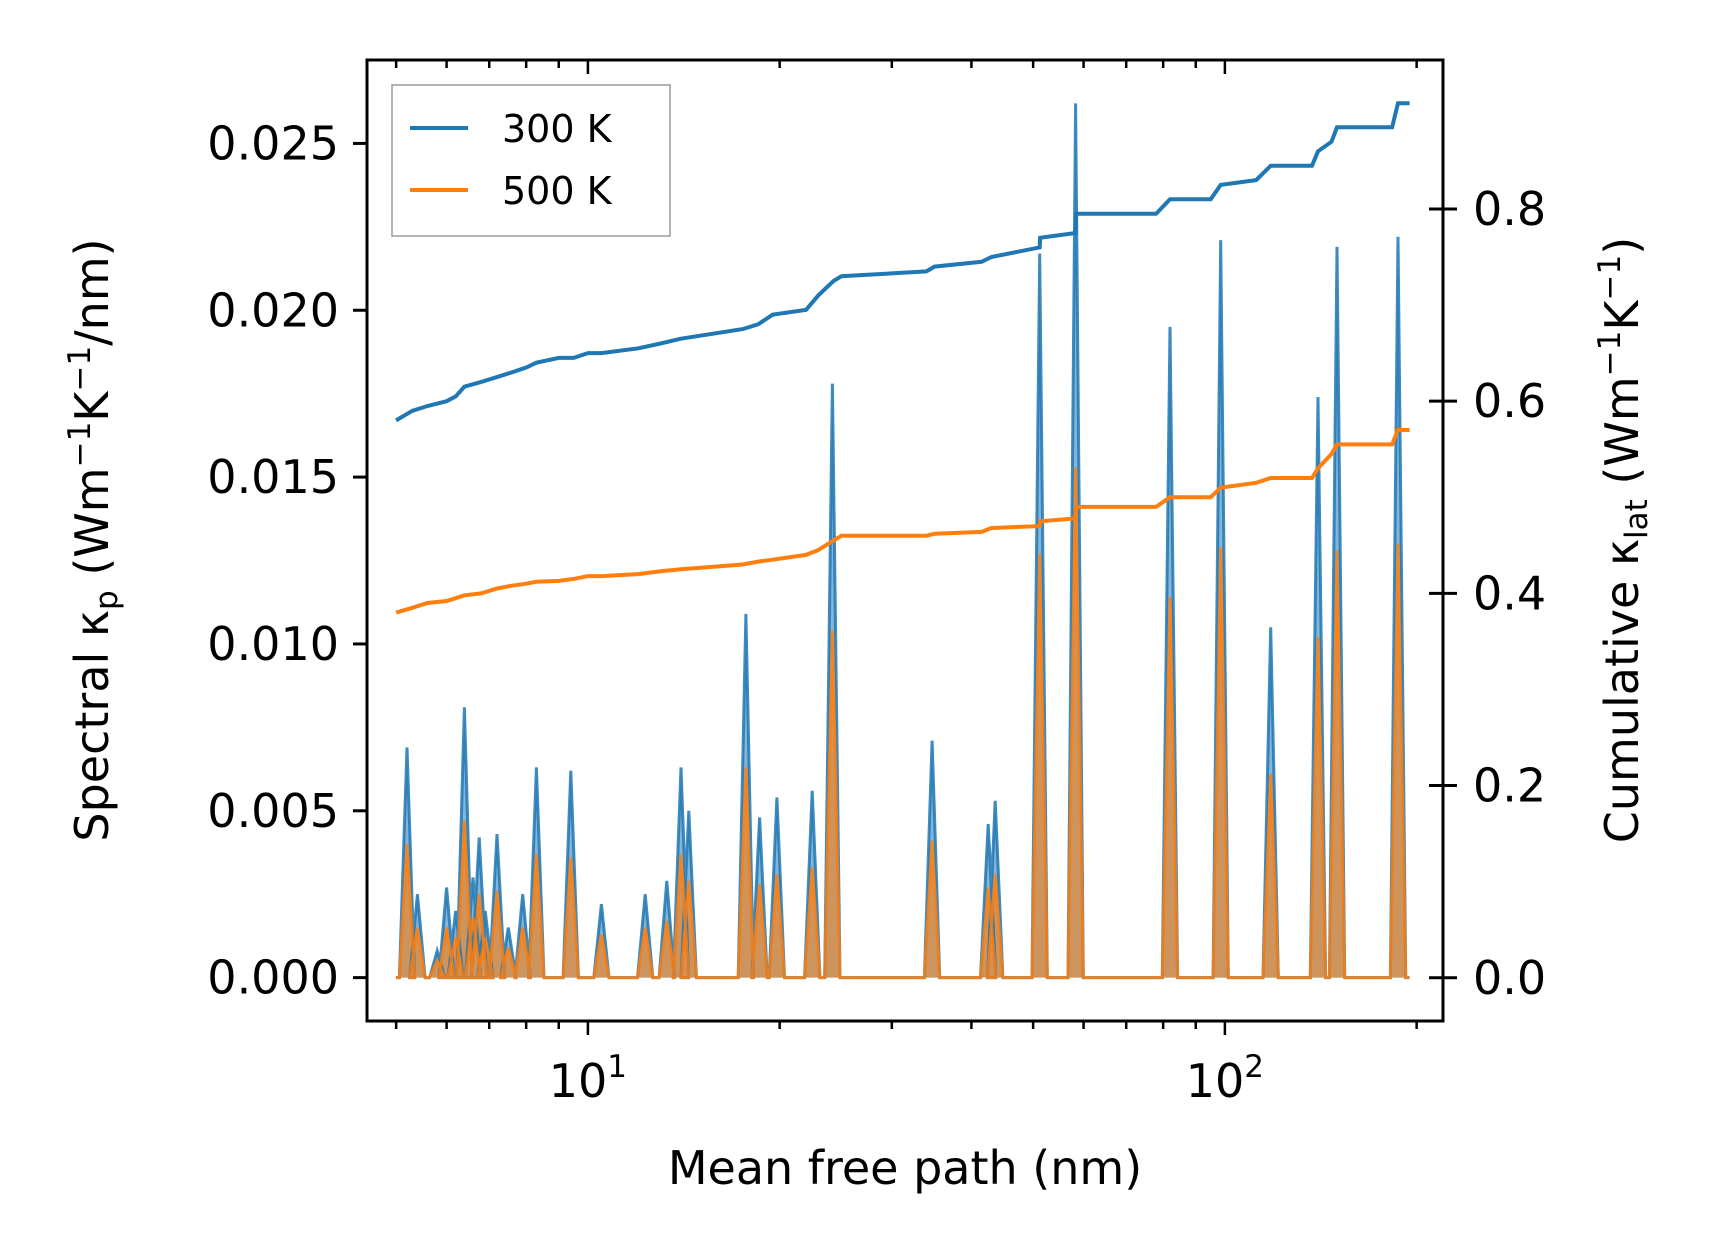  What do you see at coordinates (557, 191) in the screenshot?
I see `legend-label-500k: 500 K` at bounding box center [557, 191].